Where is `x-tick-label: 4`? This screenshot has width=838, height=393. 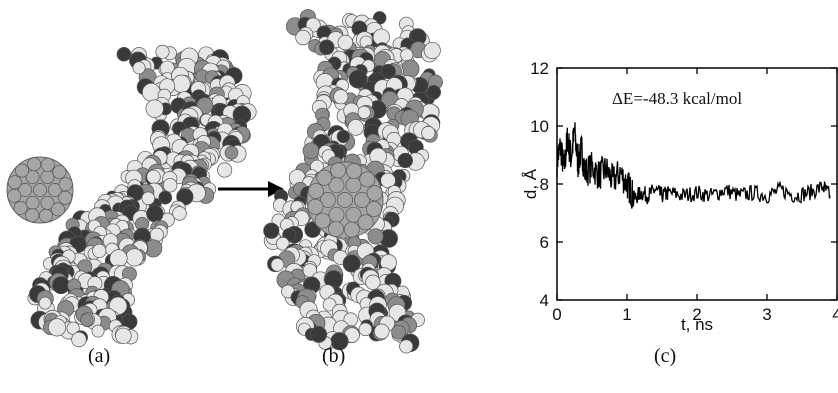
x-tick-label: 4 is located at coordinates (835, 314).